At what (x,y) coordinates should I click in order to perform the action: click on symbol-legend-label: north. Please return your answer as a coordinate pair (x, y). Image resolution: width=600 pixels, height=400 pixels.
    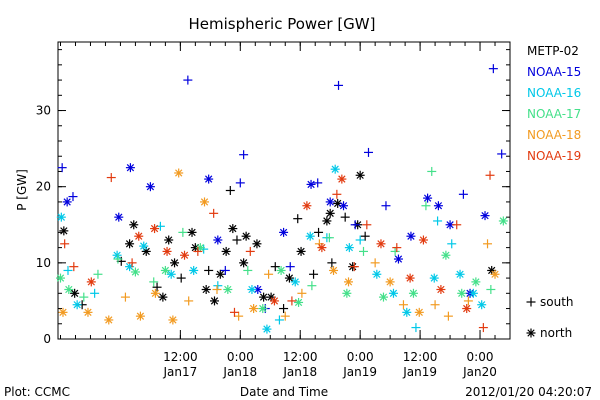
    Looking at the image, I should click on (556, 333).